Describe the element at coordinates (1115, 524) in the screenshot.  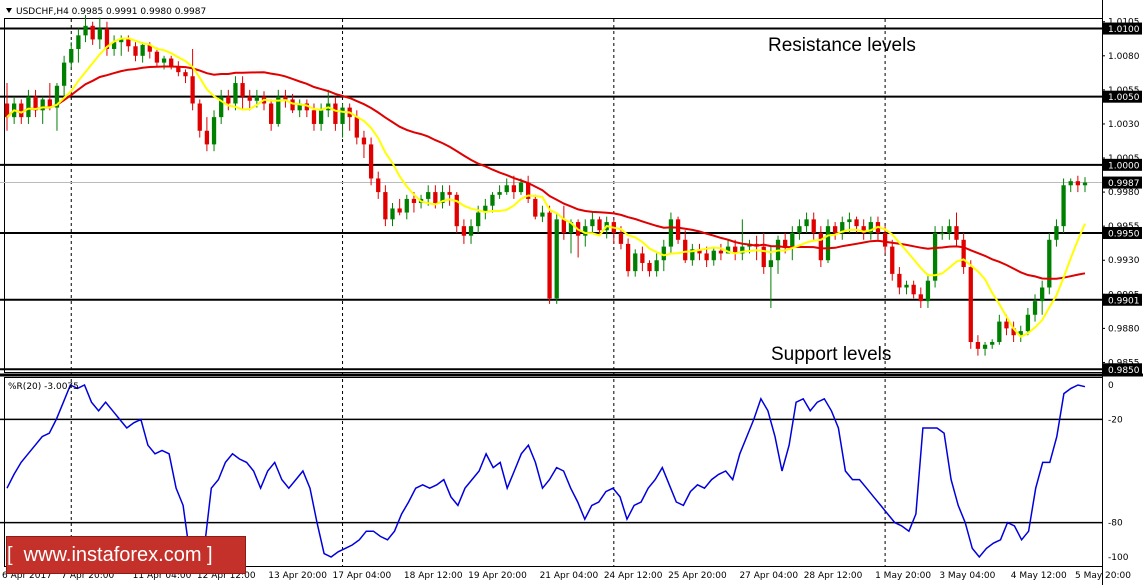
I see `wpr-tick-label: -80` at that location.